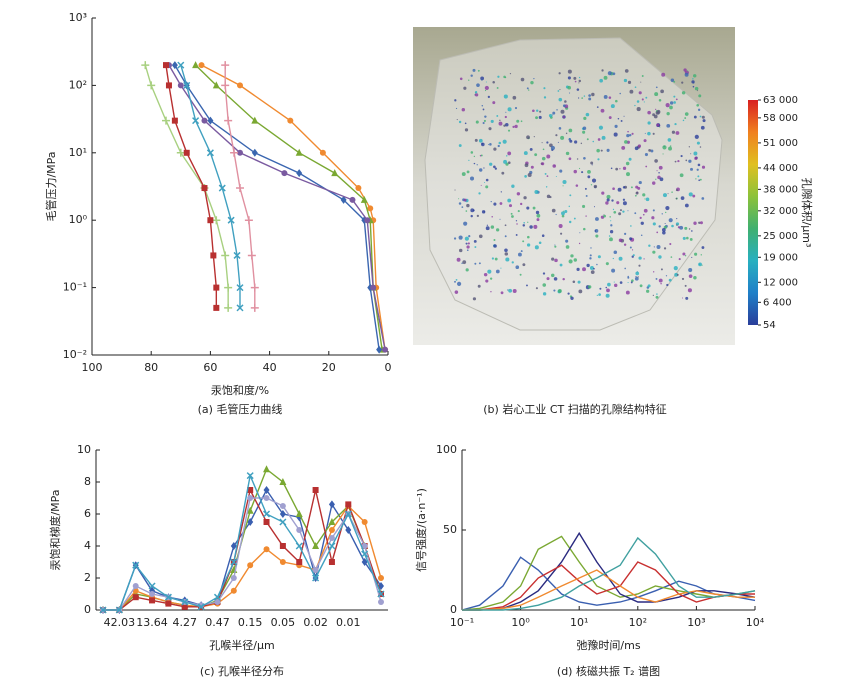 The height and width of the screenshot is (692, 844). I want to click on colorbar-label: 孔隙体积/μm³, so click(807, 213).